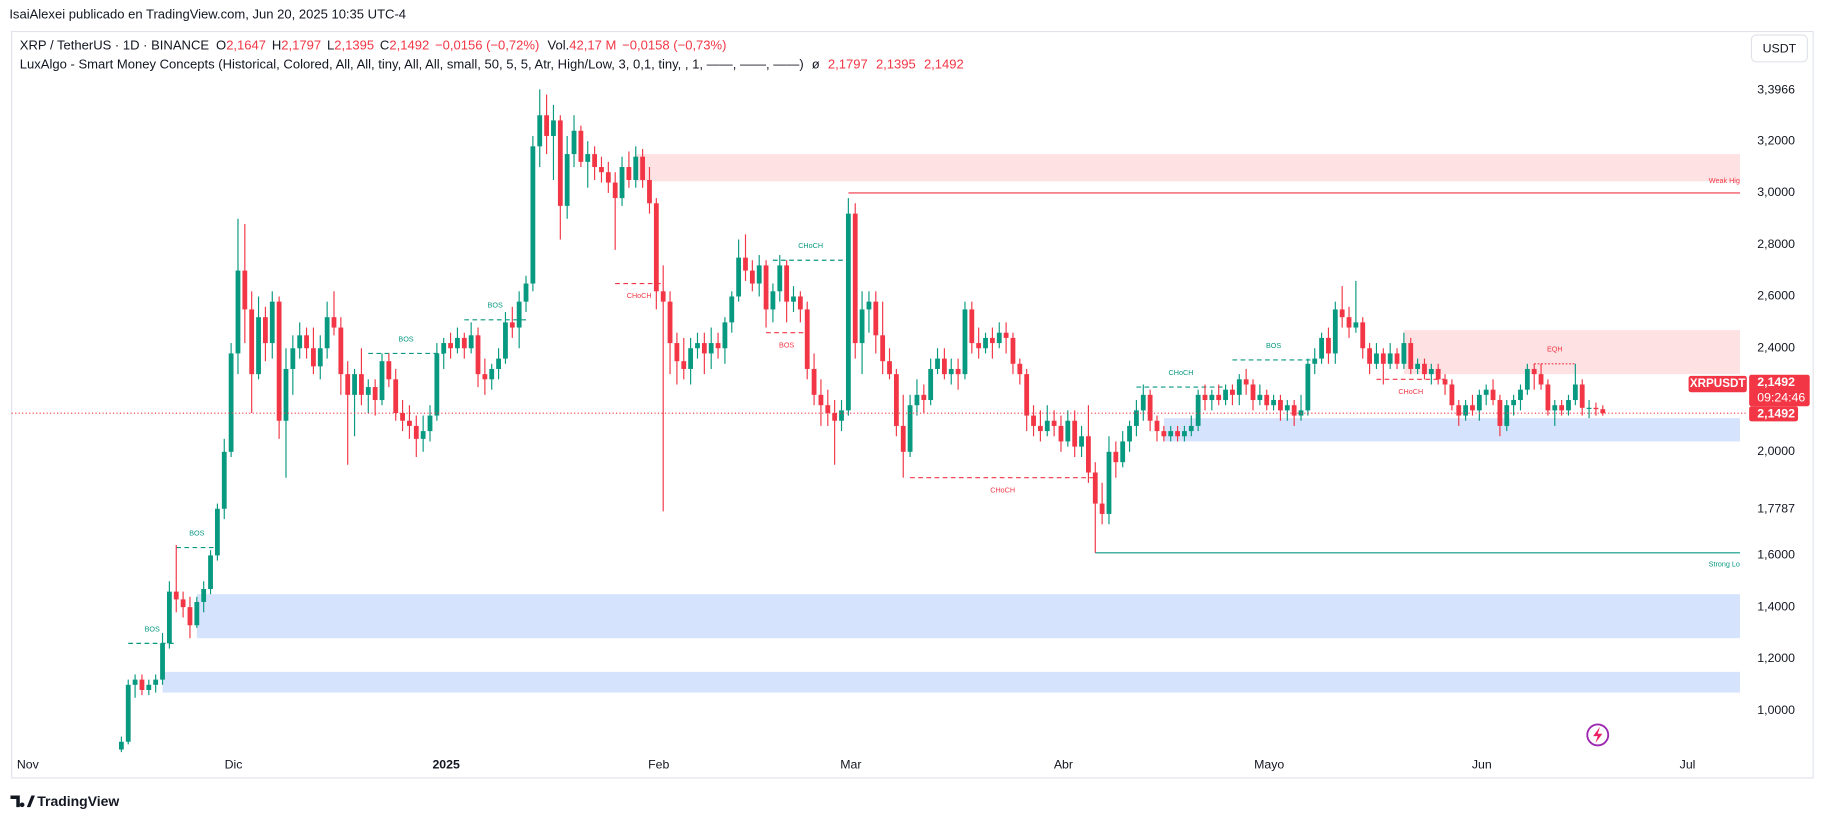 The height and width of the screenshot is (820, 1826). Describe the element at coordinates (944, 64) in the screenshot. I see `indicator-value: 2,1492` at that location.